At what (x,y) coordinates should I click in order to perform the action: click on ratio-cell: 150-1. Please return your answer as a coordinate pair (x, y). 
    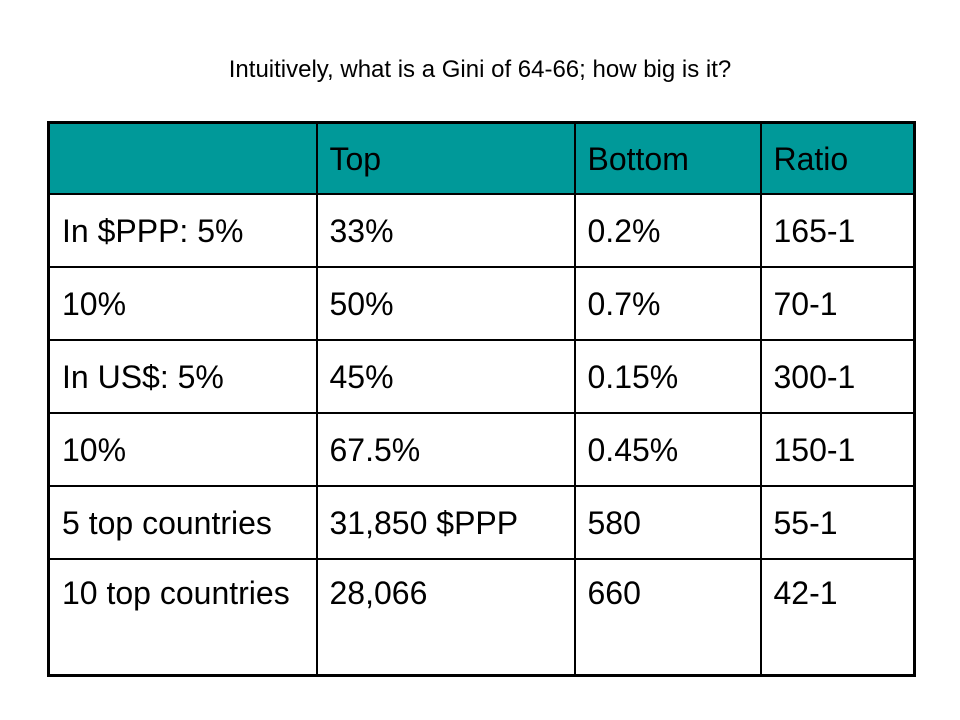
    Looking at the image, I should click on (837, 449).